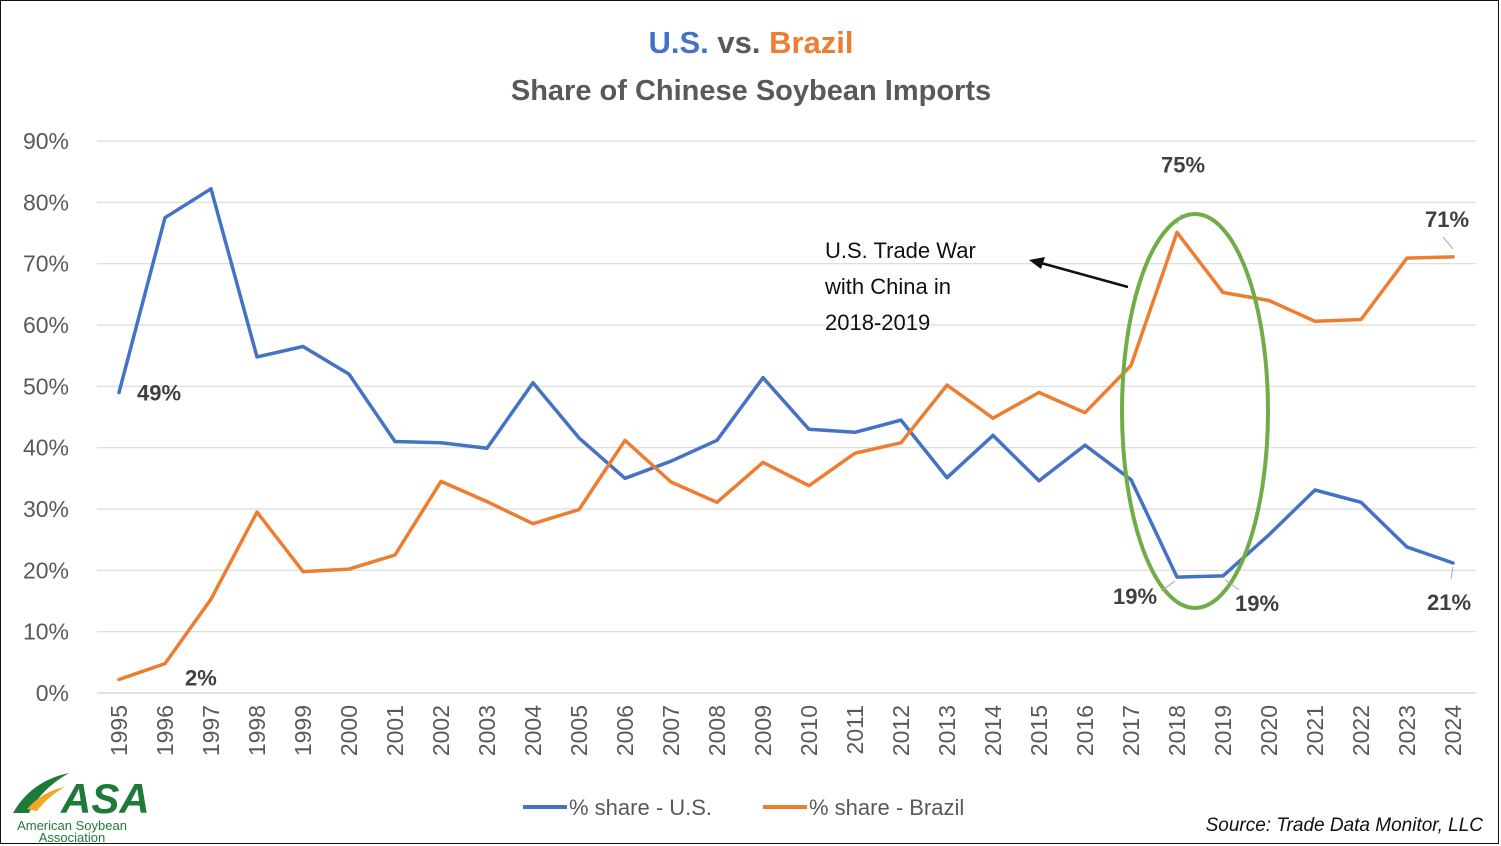  Describe the element at coordinates (1453, 730) in the screenshot. I see `x-tick-label: 2024` at that location.